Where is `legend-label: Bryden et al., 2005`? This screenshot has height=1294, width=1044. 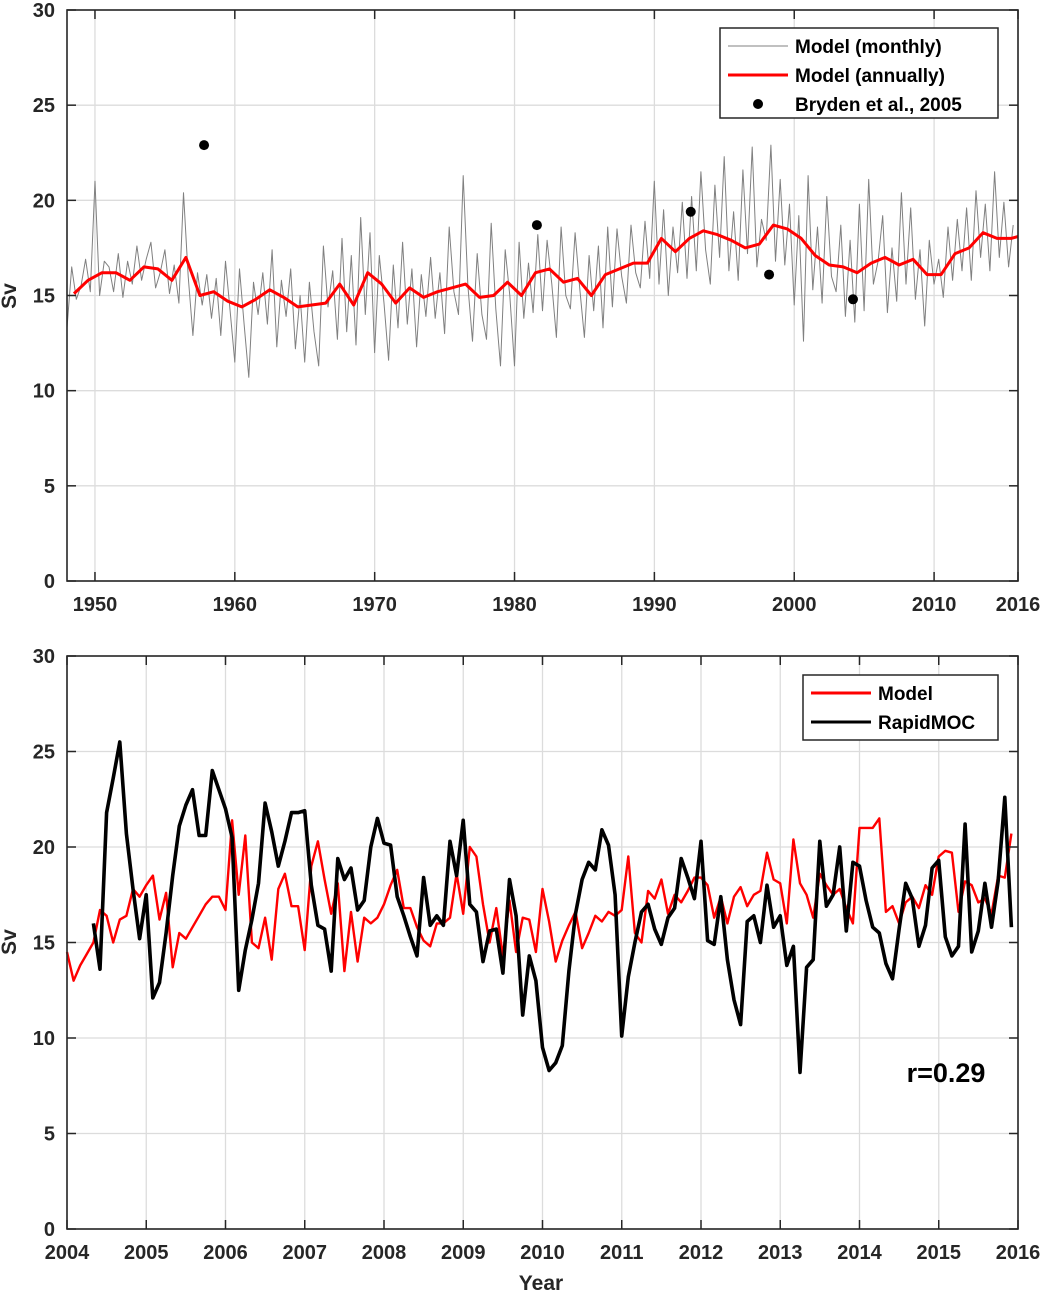
legend-label: Bryden et al., 2005 is located at coordinates (878, 105).